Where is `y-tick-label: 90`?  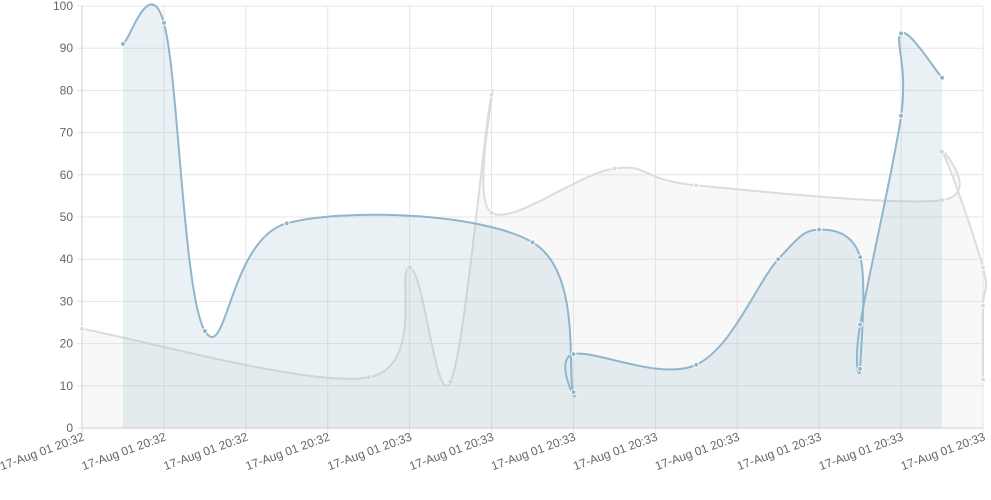
y-tick-label: 90 is located at coordinates (67, 48).